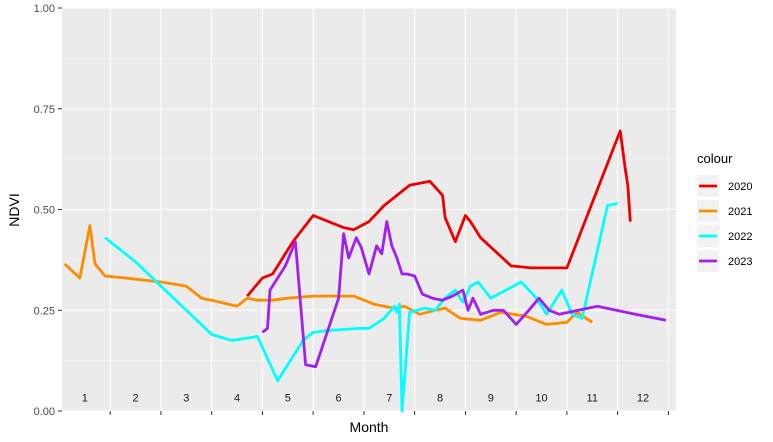 This screenshot has height=442, width=773. Describe the element at coordinates (491, 399) in the screenshot. I see `month-label: 9` at that location.